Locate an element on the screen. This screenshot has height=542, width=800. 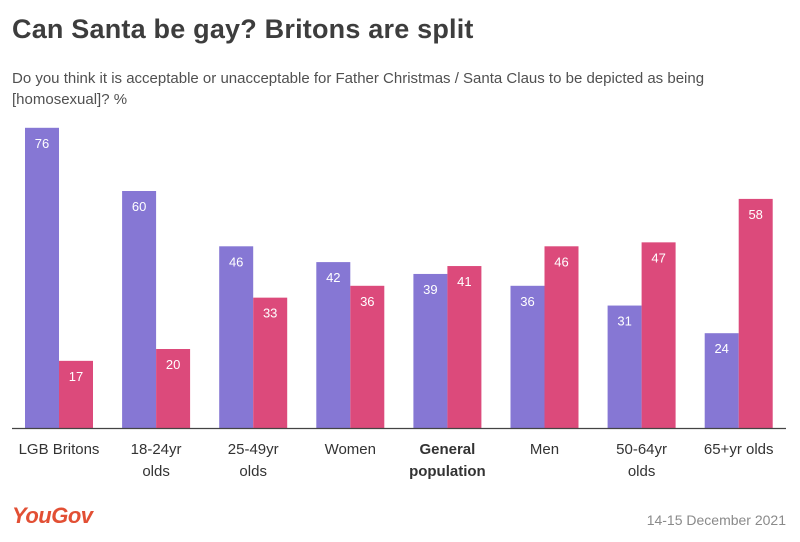
category-label-2: olds is located at coordinates (253, 471).